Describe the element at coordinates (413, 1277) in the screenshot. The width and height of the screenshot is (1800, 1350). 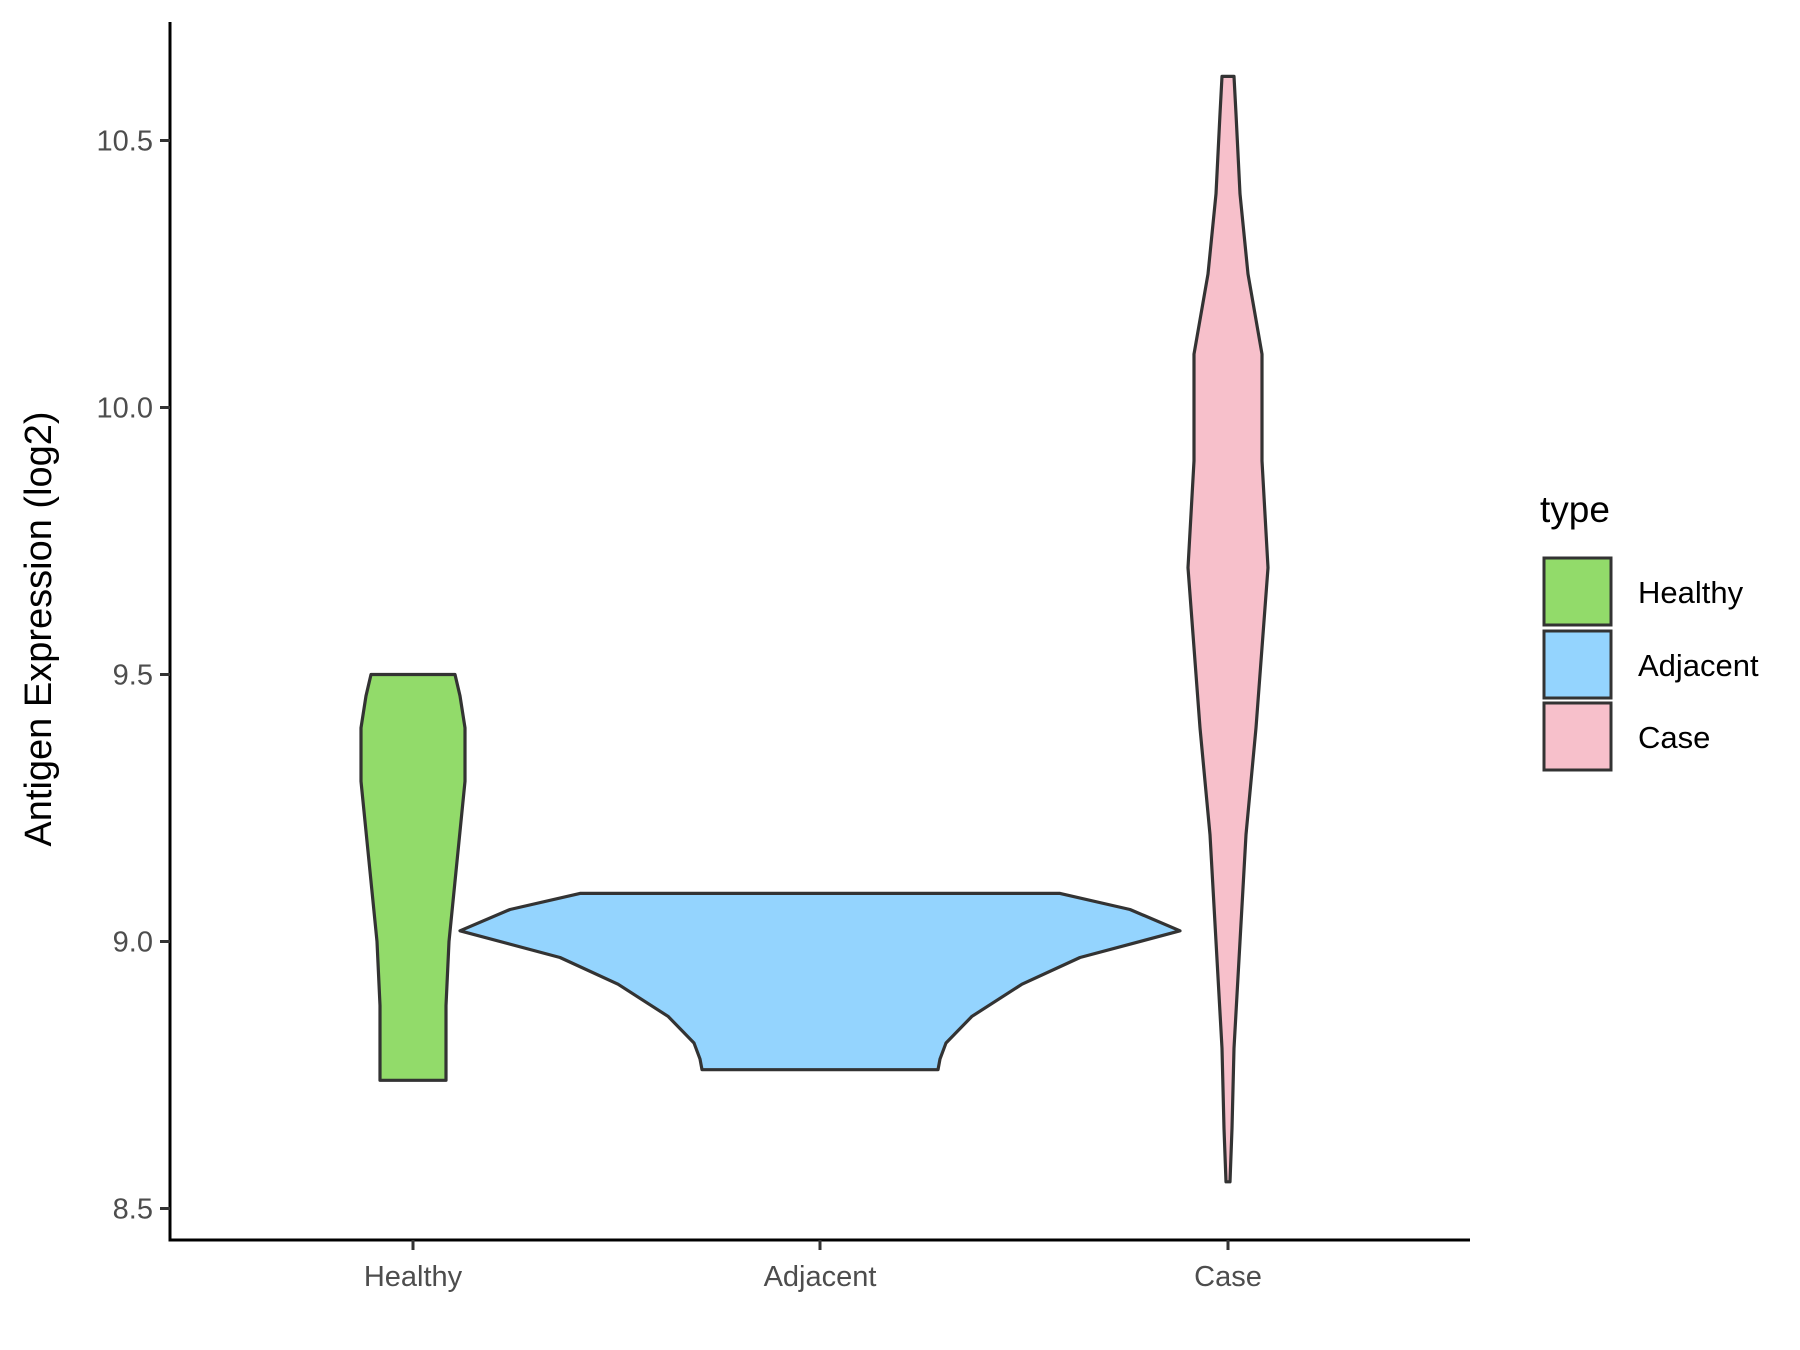
I see `x-tick-label-healthy: Healthy` at that location.